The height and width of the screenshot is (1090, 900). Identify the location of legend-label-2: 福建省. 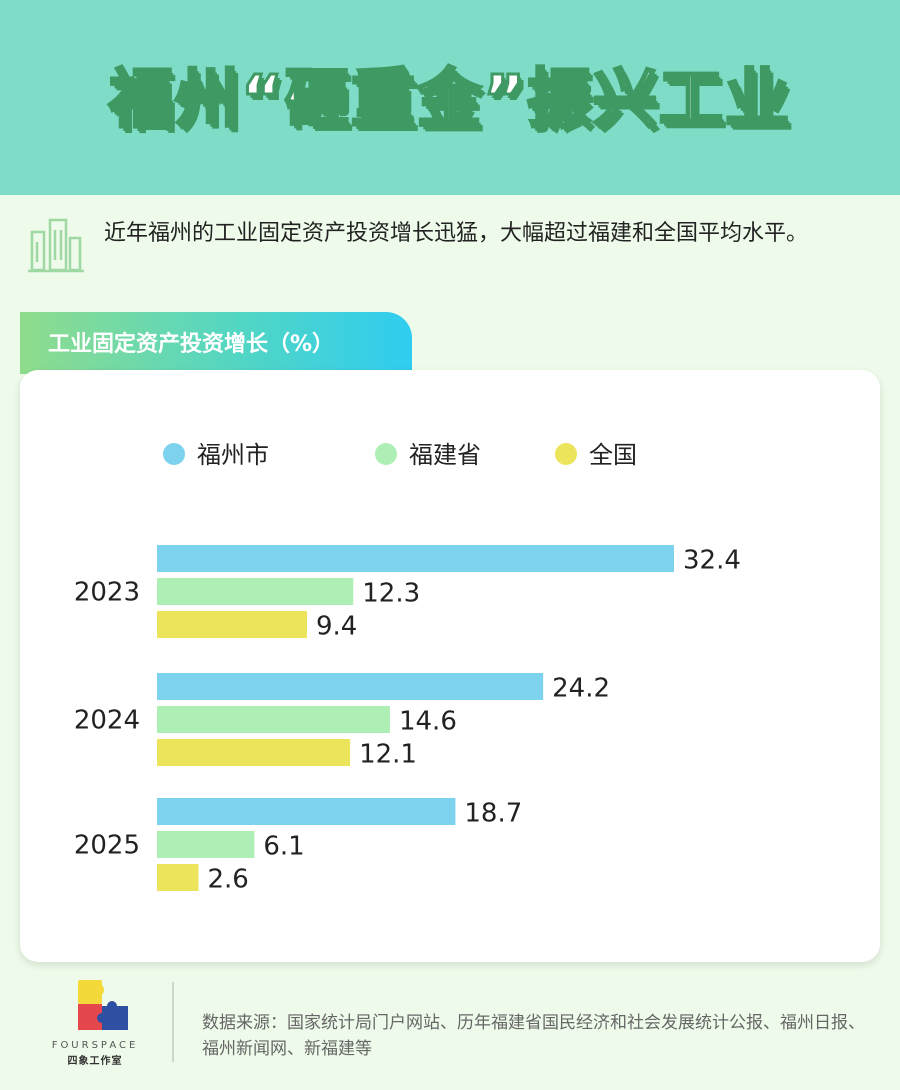
(445, 455).